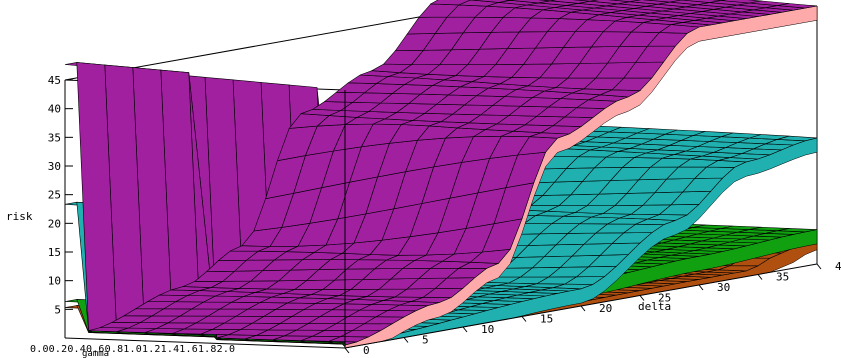  What do you see at coordinates (654, 306) in the screenshot?
I see `y-axis-label: delta` at bounding box center [654, 306].